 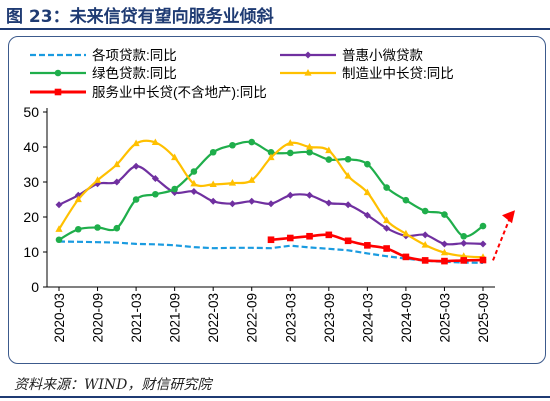 I want to click on legend-label: 各项贷款:同比, so click(x=134, y=55).